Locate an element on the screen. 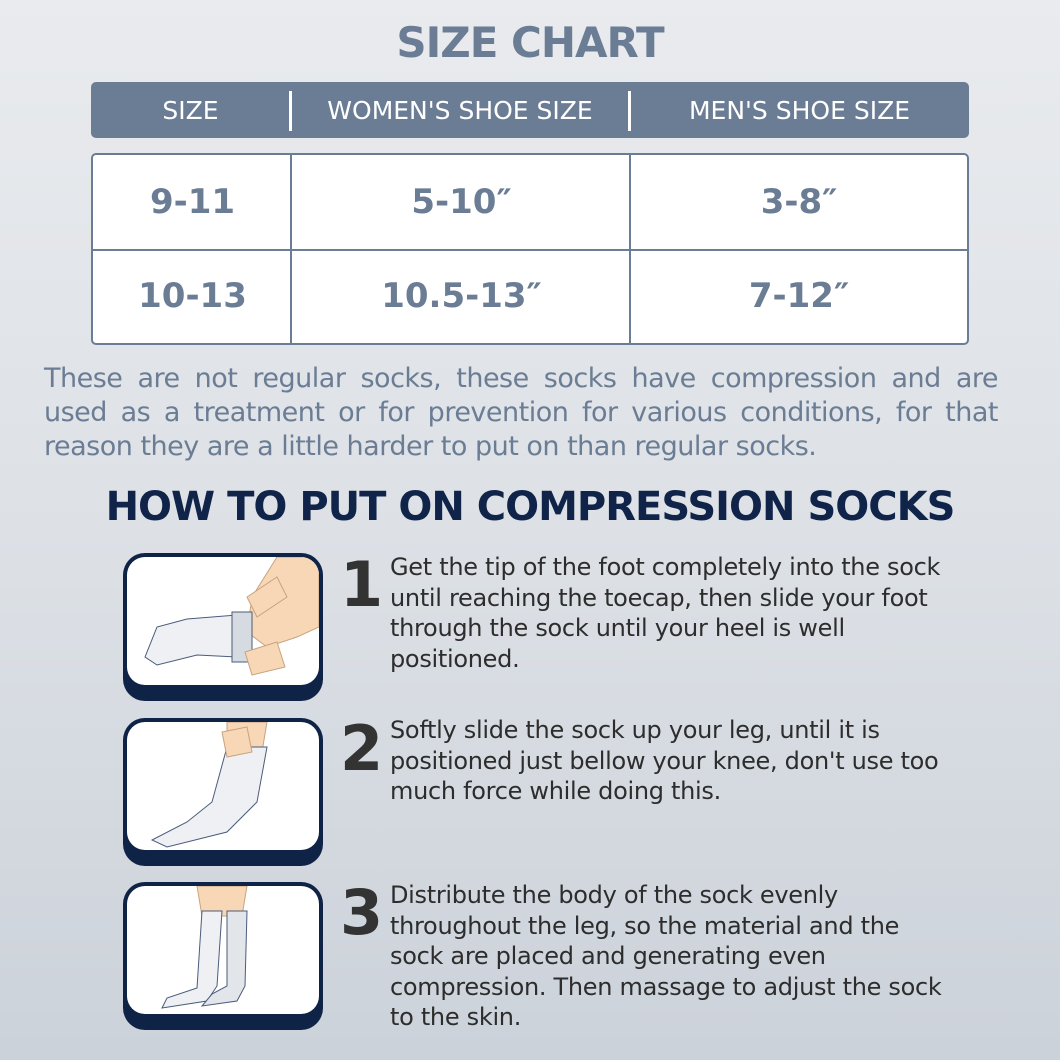 Image resolution: width=1060 pixels, height=1060 pixels. size-table-header: SIZE WOMEN'S SHOE SIZE MEN'S SHOE SIZE is located at coordinates (530, 110).